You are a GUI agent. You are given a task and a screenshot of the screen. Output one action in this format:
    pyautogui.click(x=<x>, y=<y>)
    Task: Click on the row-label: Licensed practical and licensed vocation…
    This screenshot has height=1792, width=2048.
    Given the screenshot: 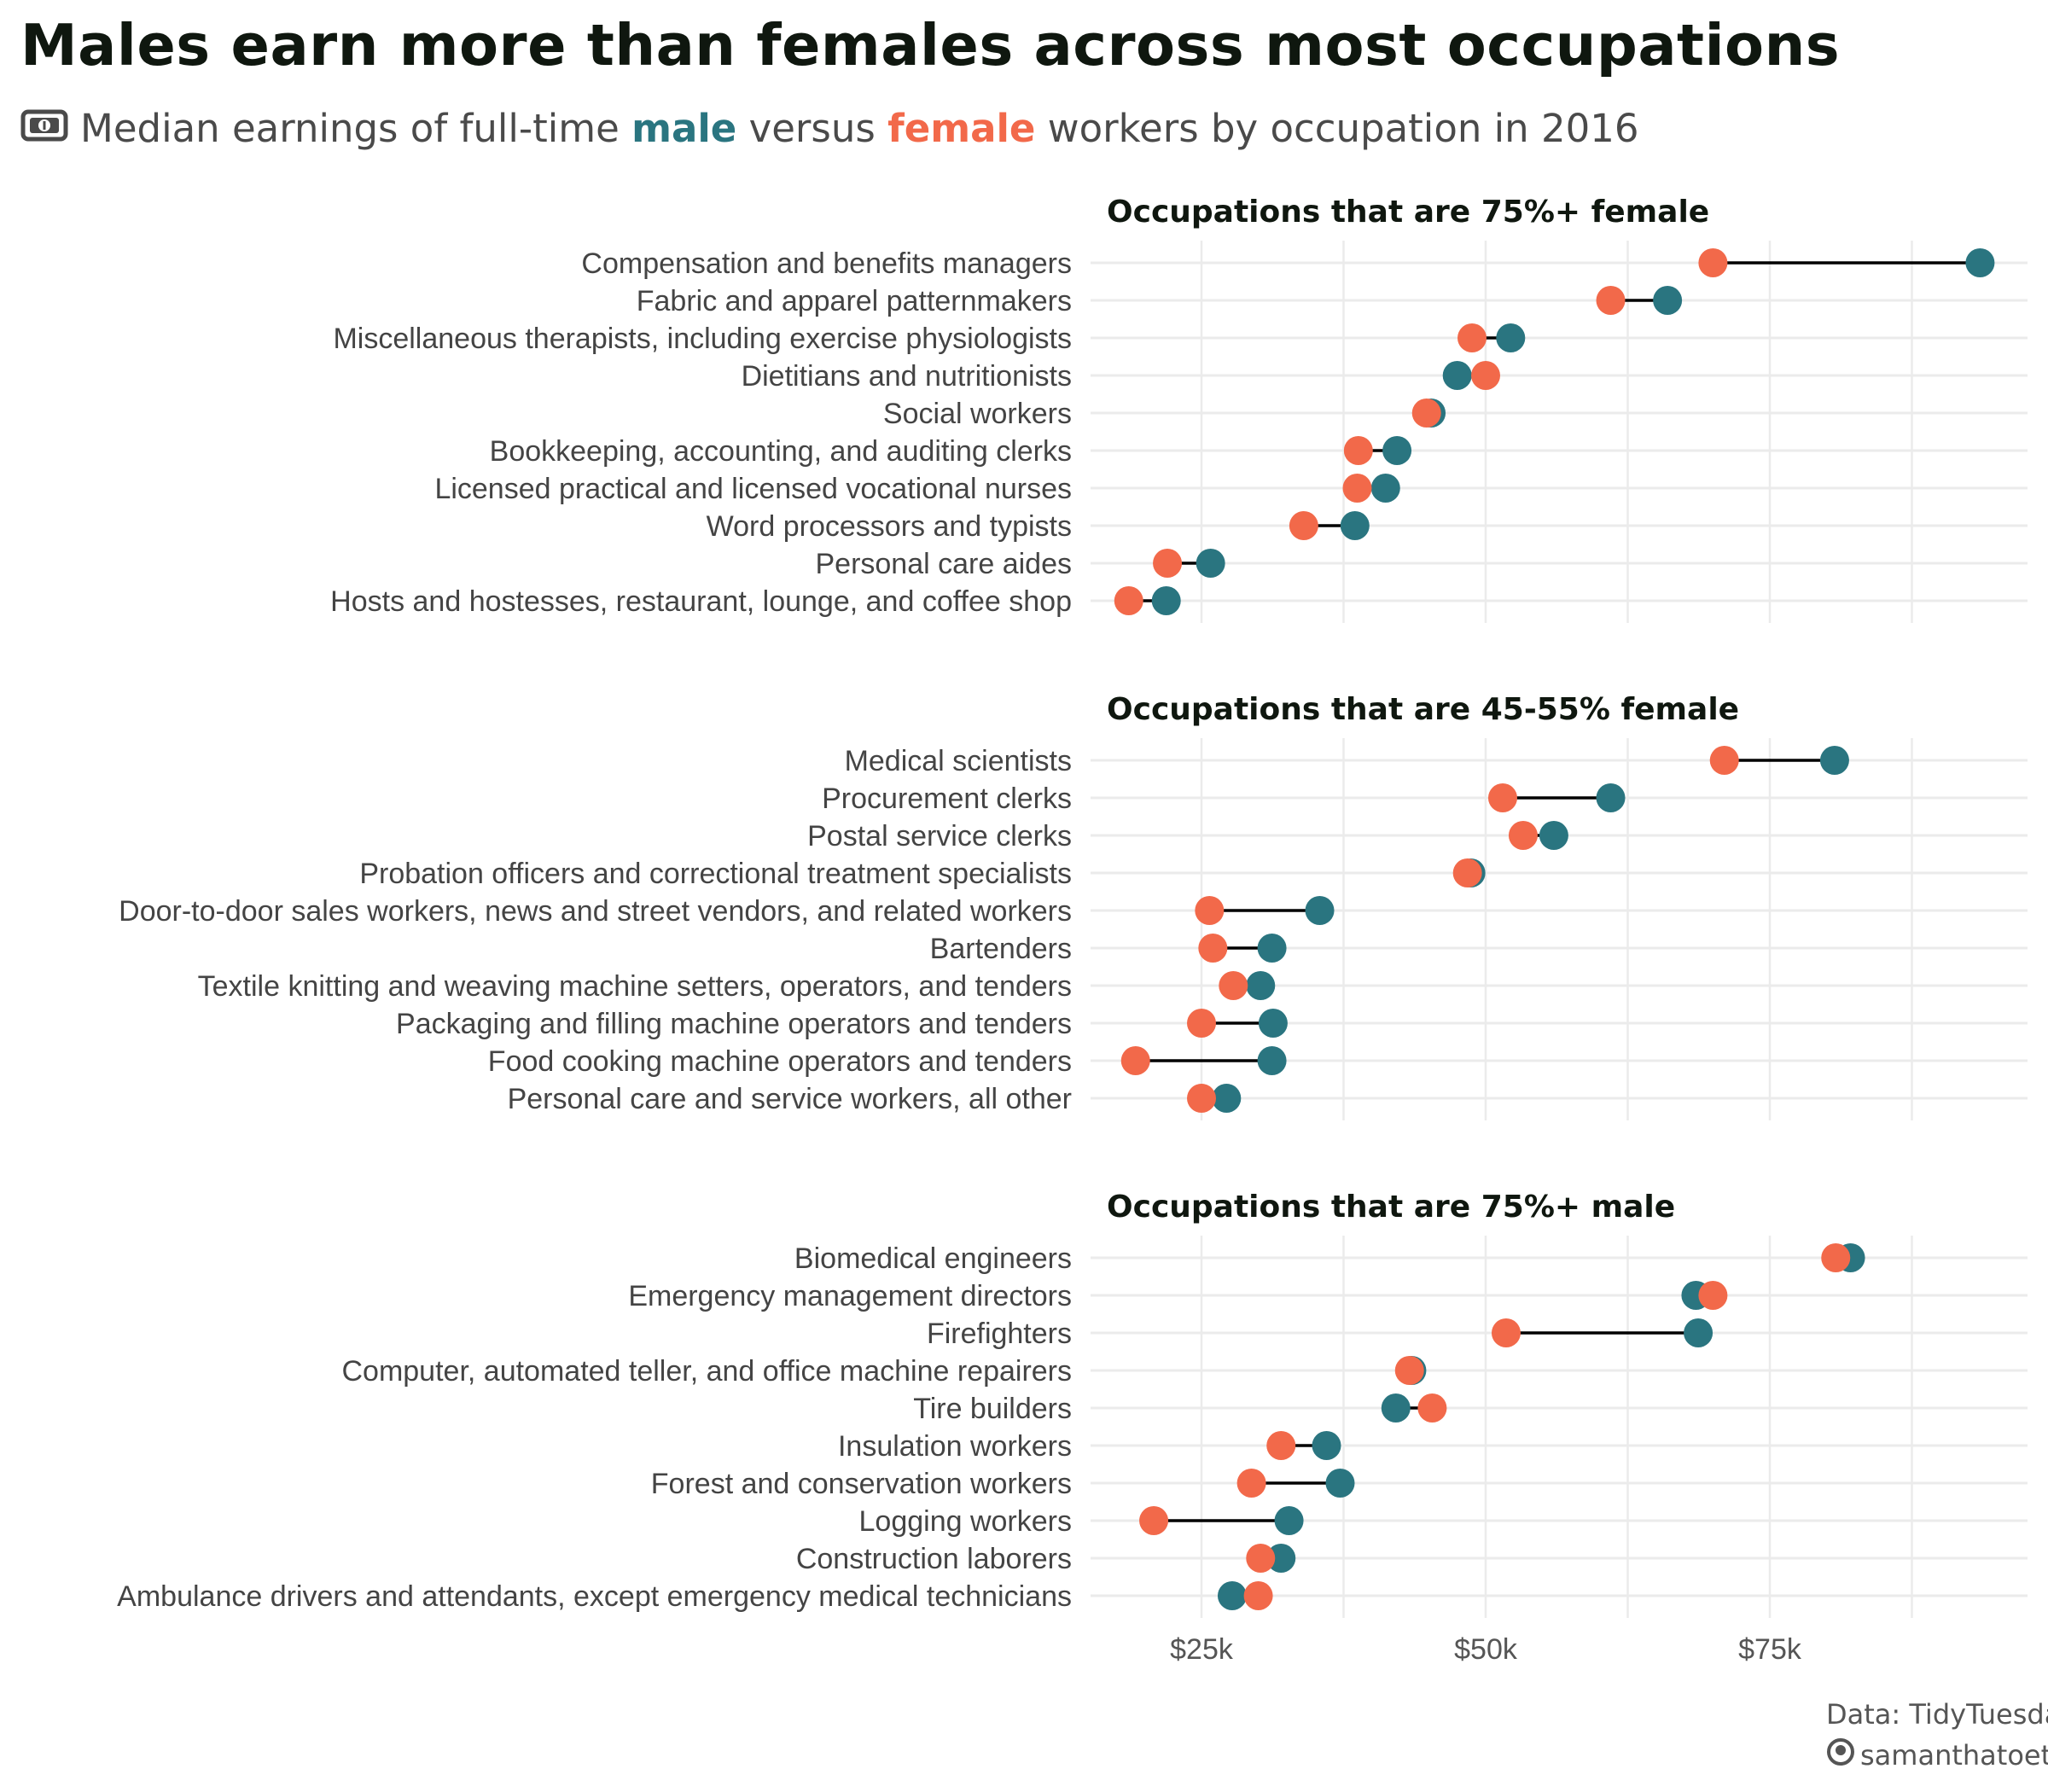 What is the action you would take?
    pyautogui.click(x=753, y=489)
    